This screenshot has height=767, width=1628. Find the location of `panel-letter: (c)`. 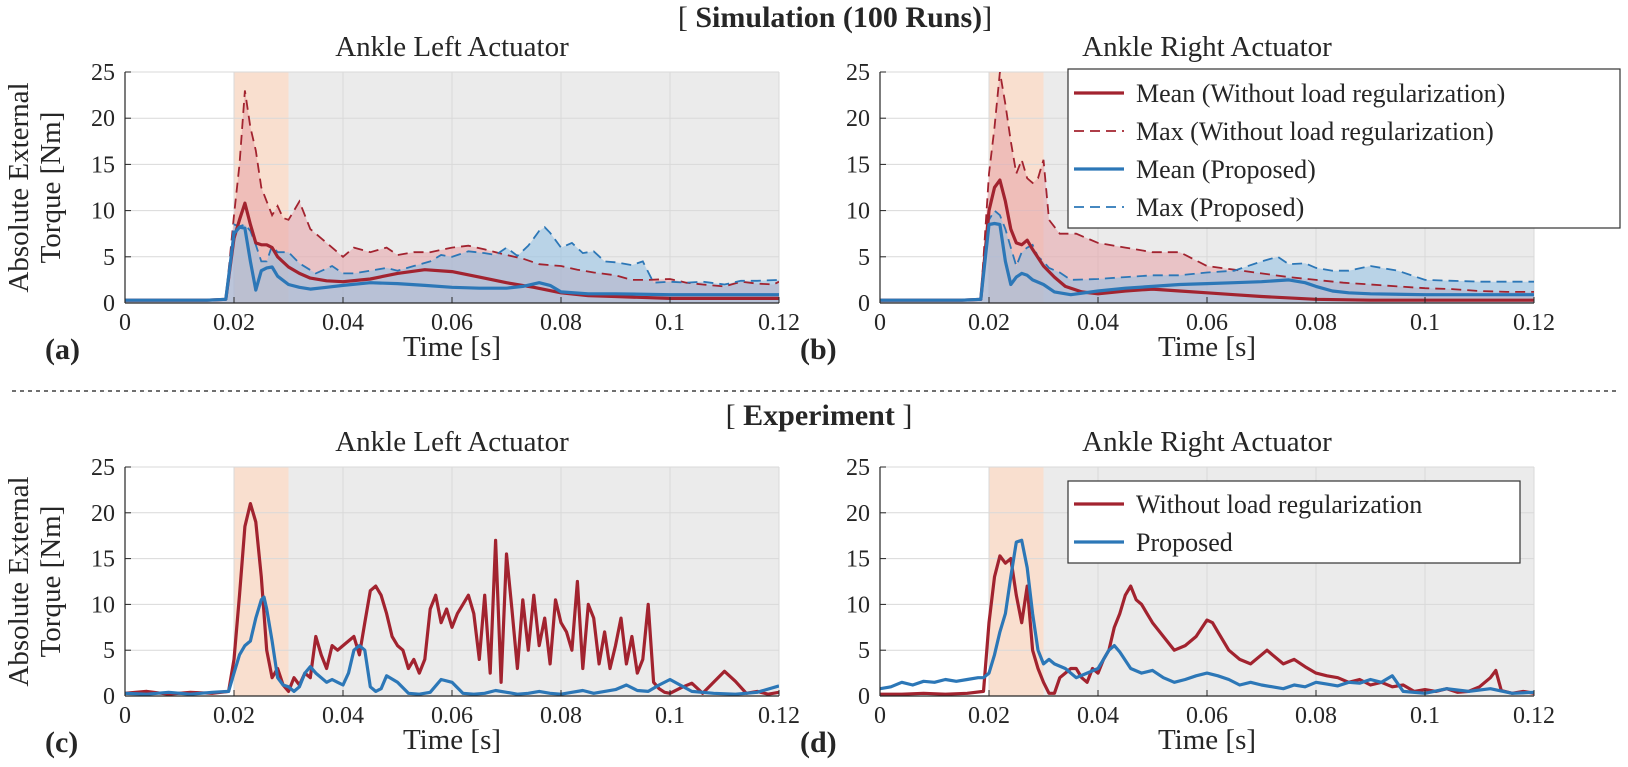

panel-letter: (c) is located at coordinates (61, 742).